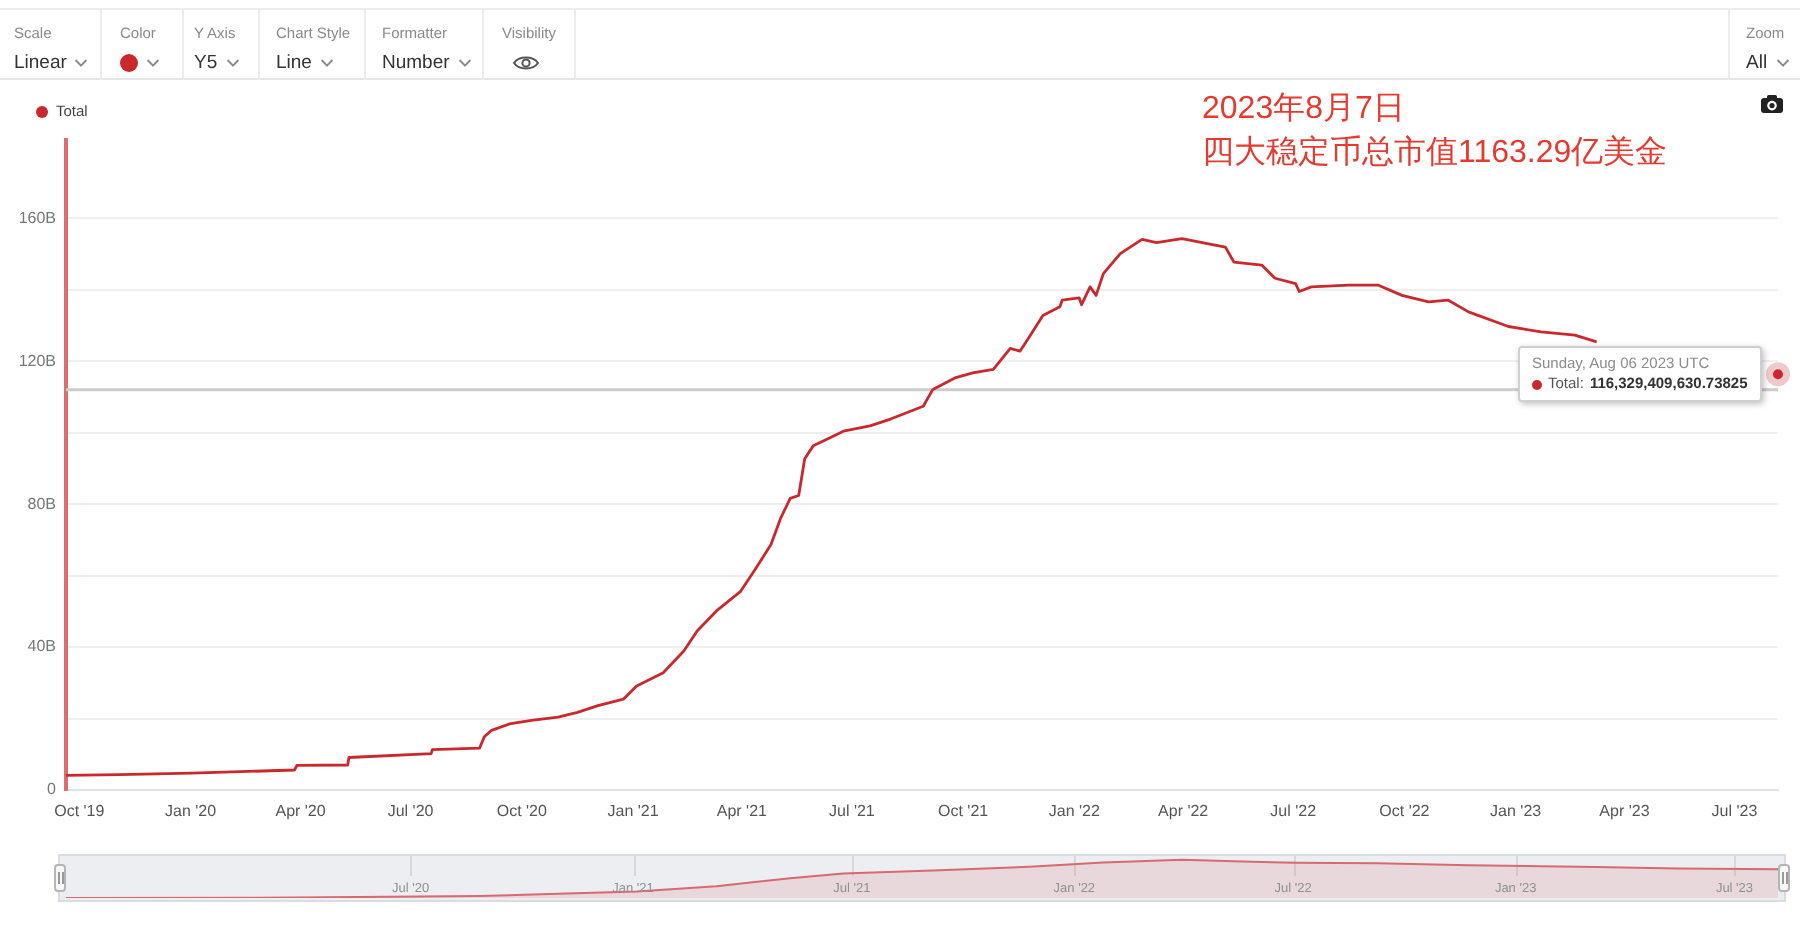 The height and width of the screenshot is (926, 1800). What do you see at coordinates (41, 646) in the screenshot?
I see `y-tick-label: 40B` at bounding box center [41, 646].